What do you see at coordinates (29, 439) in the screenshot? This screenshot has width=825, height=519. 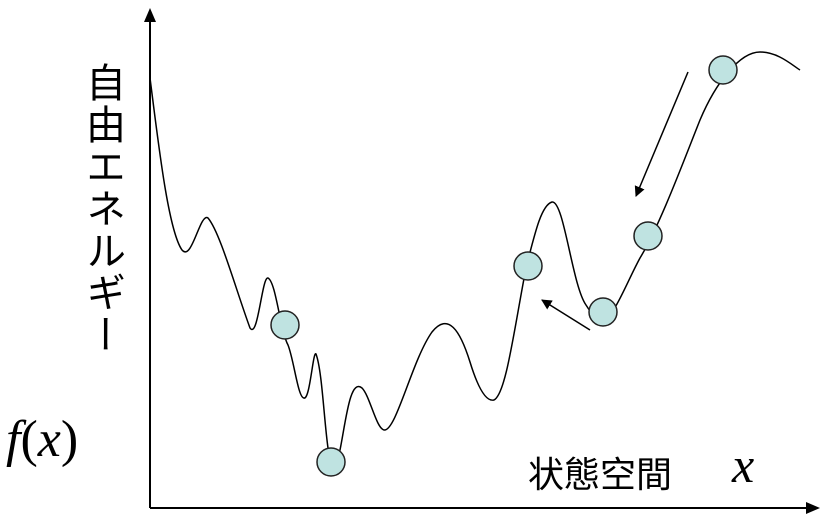 I see `function-open-paren: (` at bounding box center [29, 439].